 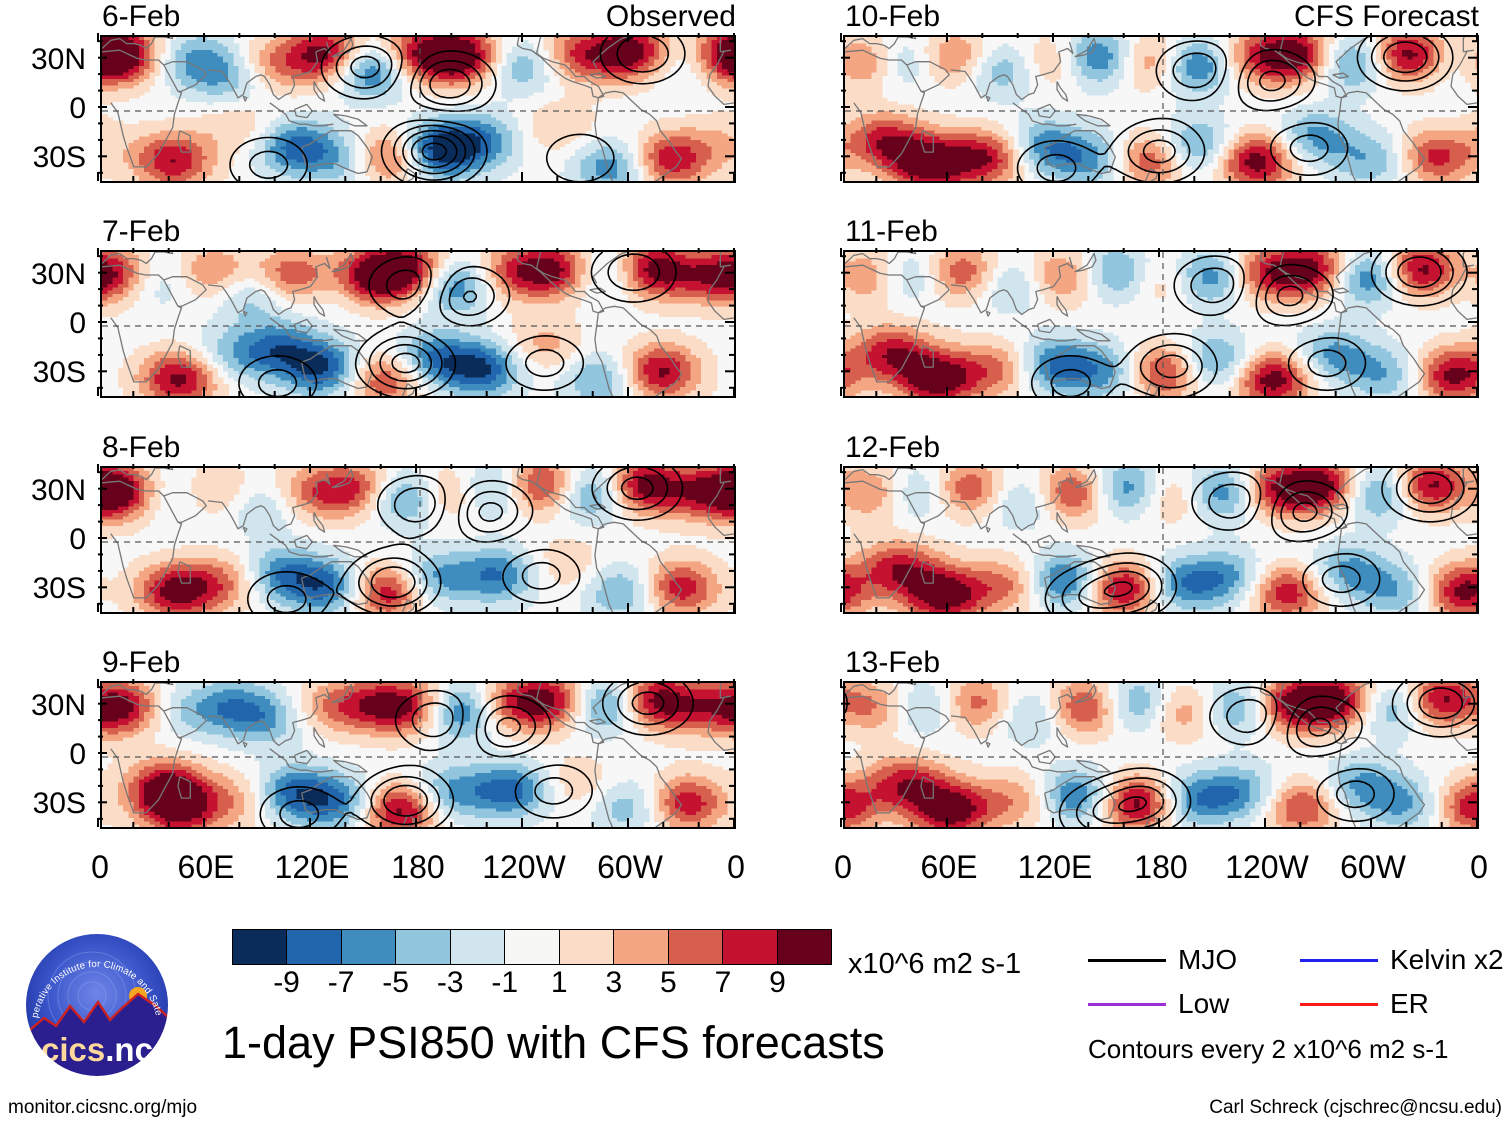 What do you see at coordinates (418, 17) in the screenshot?
I see `column-header-observed: Observed` at bounding box center [418, 17].